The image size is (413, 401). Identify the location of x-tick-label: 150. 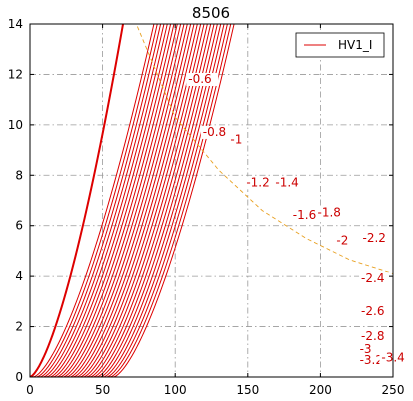
(247, 390).